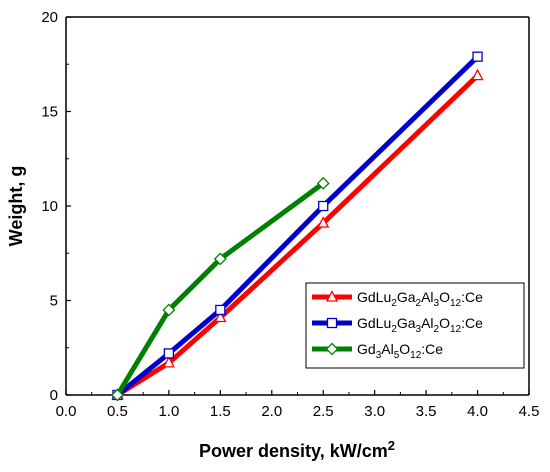 The width and height of the screenshot is (550, 472). Describe the element at coordinates (66, 411) in the screenshot. I see `x-tick-label: 0.0` at that location.